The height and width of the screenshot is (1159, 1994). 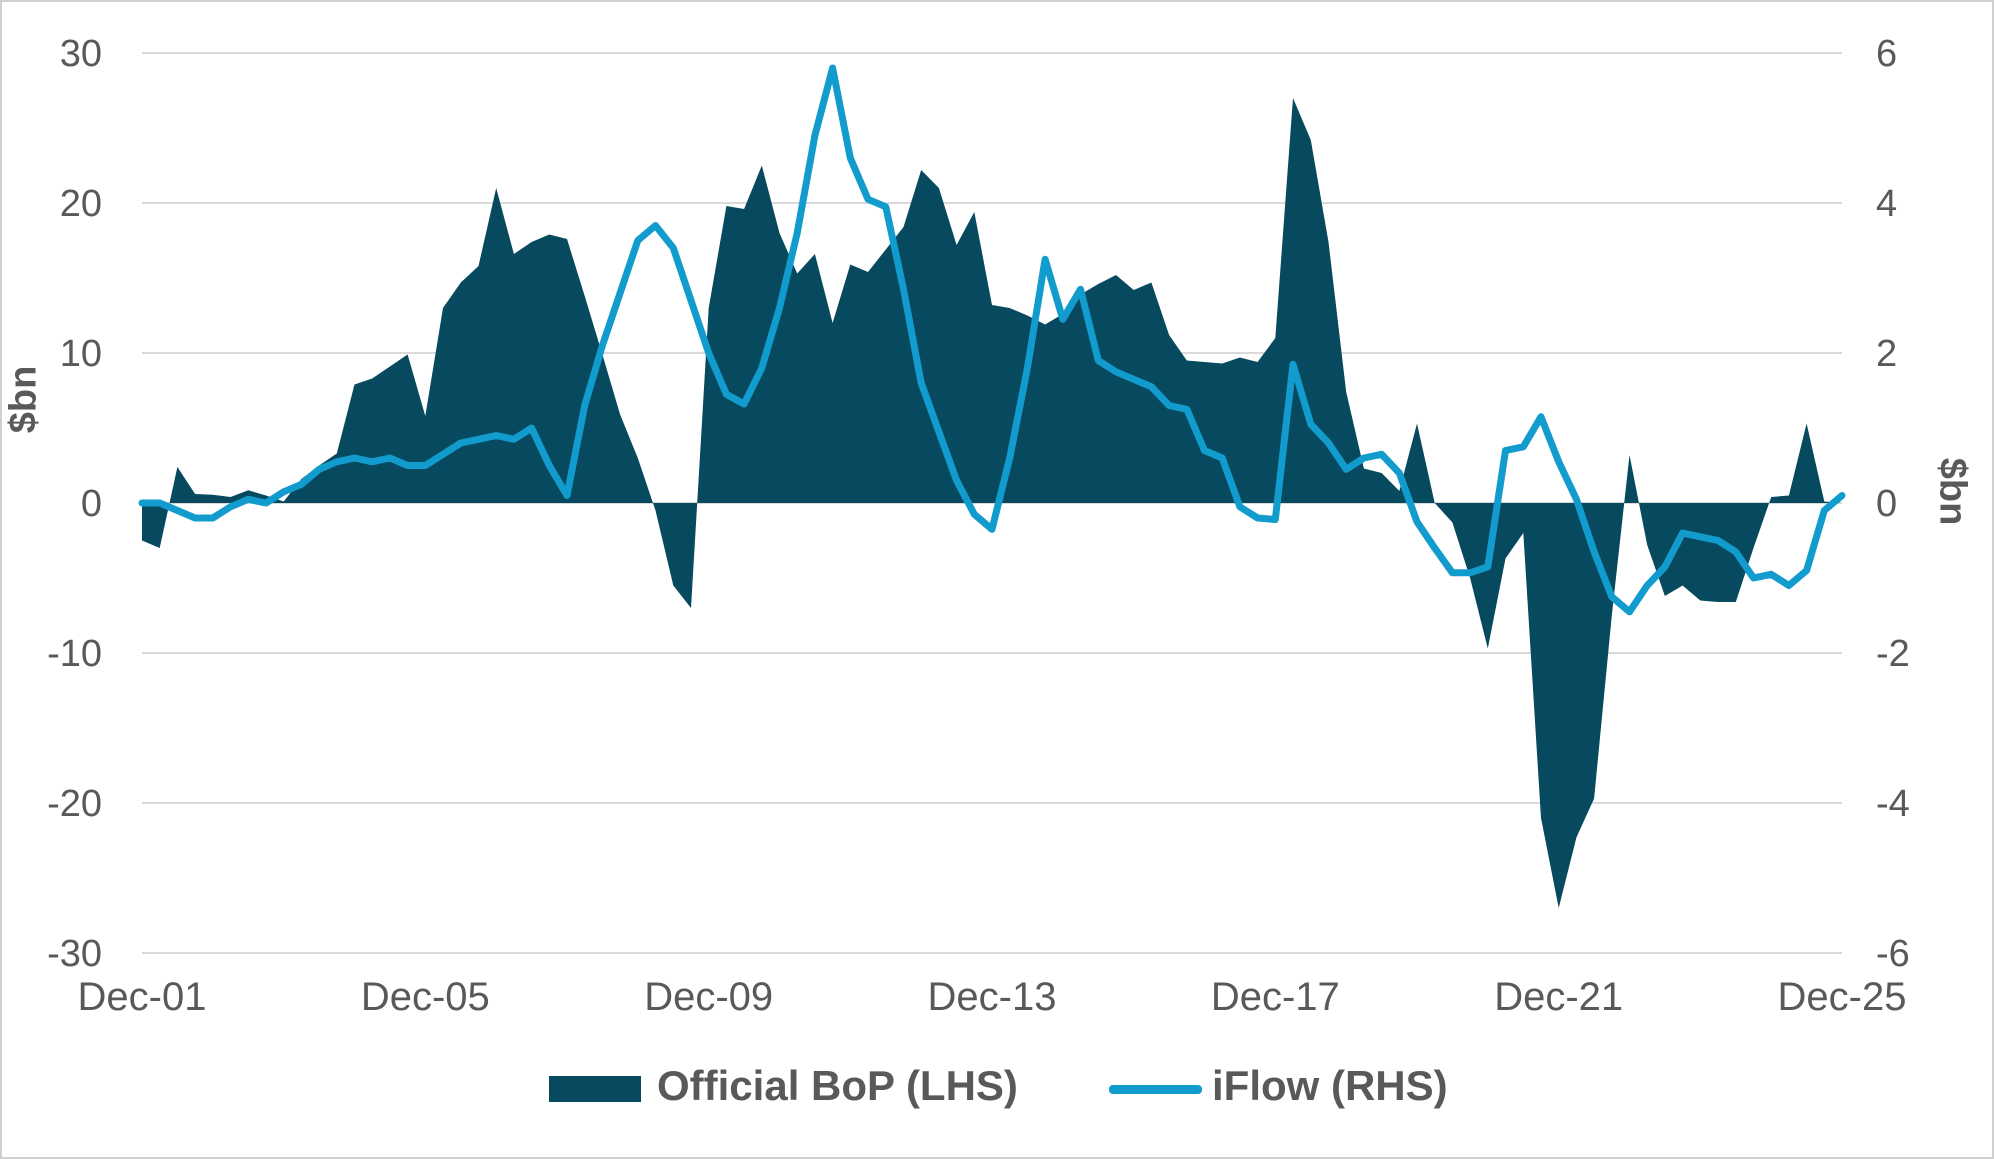 What do you see at coordinates (1275, 997) in the screenshot?
I see `x-axis-tick-label: Dec-17` at bounding box center [1275, 997].